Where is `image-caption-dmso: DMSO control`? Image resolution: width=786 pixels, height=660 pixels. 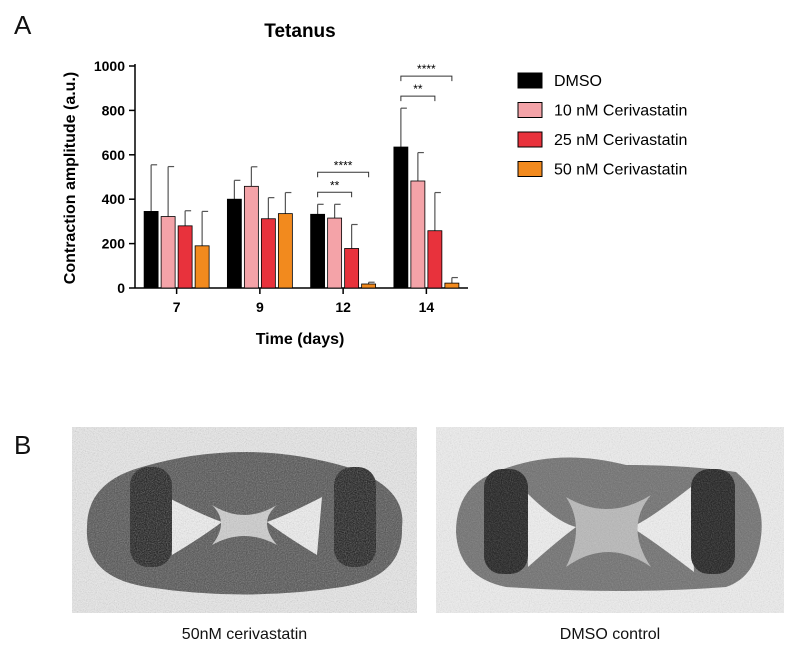 image-caption-dmso: DMSO control is located at coordinates (610, 634).